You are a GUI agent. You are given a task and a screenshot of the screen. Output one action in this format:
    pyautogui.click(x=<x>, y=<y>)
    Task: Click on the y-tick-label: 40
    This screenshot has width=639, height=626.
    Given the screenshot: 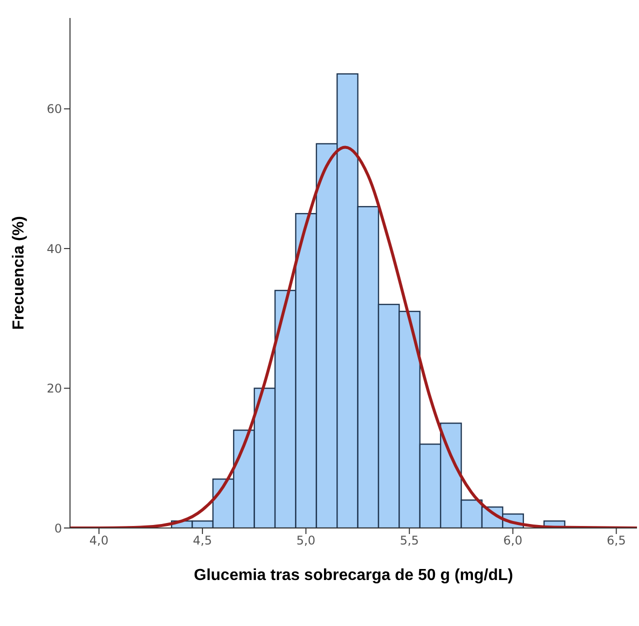 What is the action you would take?
    pyautogui.click(x=54, y=249)
    